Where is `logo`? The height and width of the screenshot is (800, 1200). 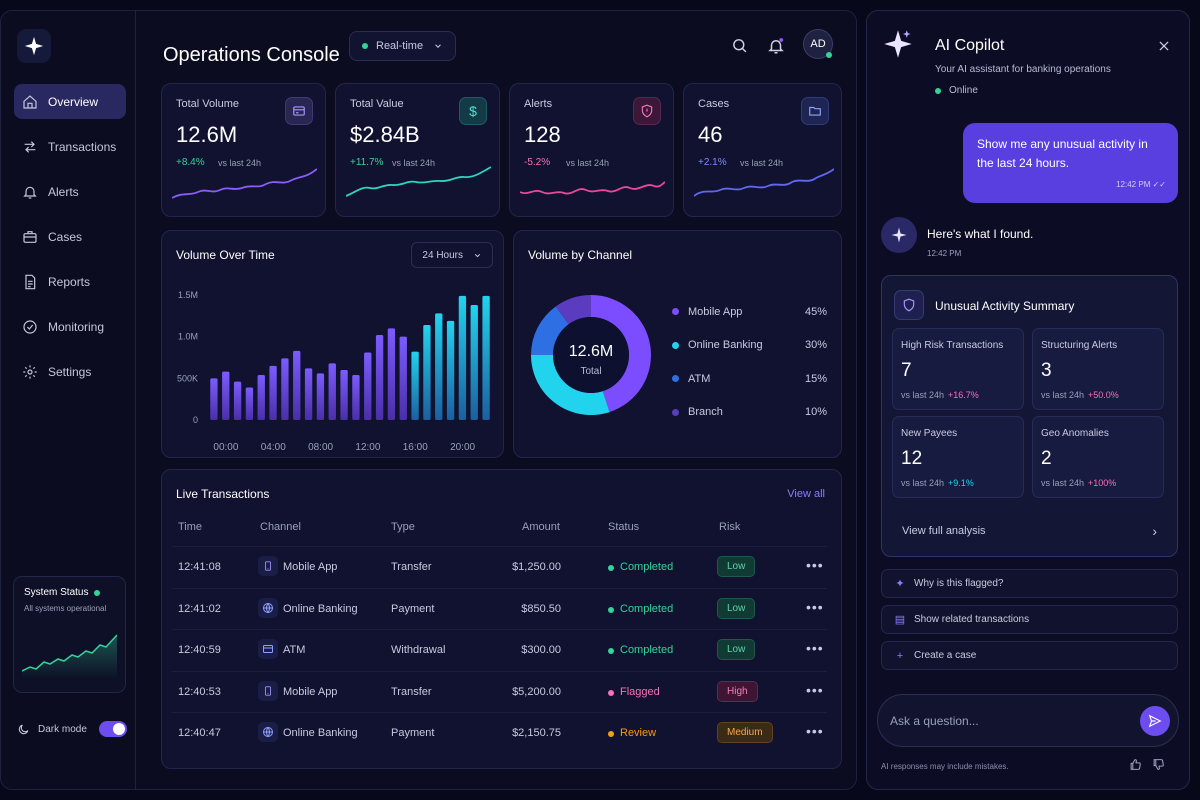
logo is located at coordinates (34, 46).